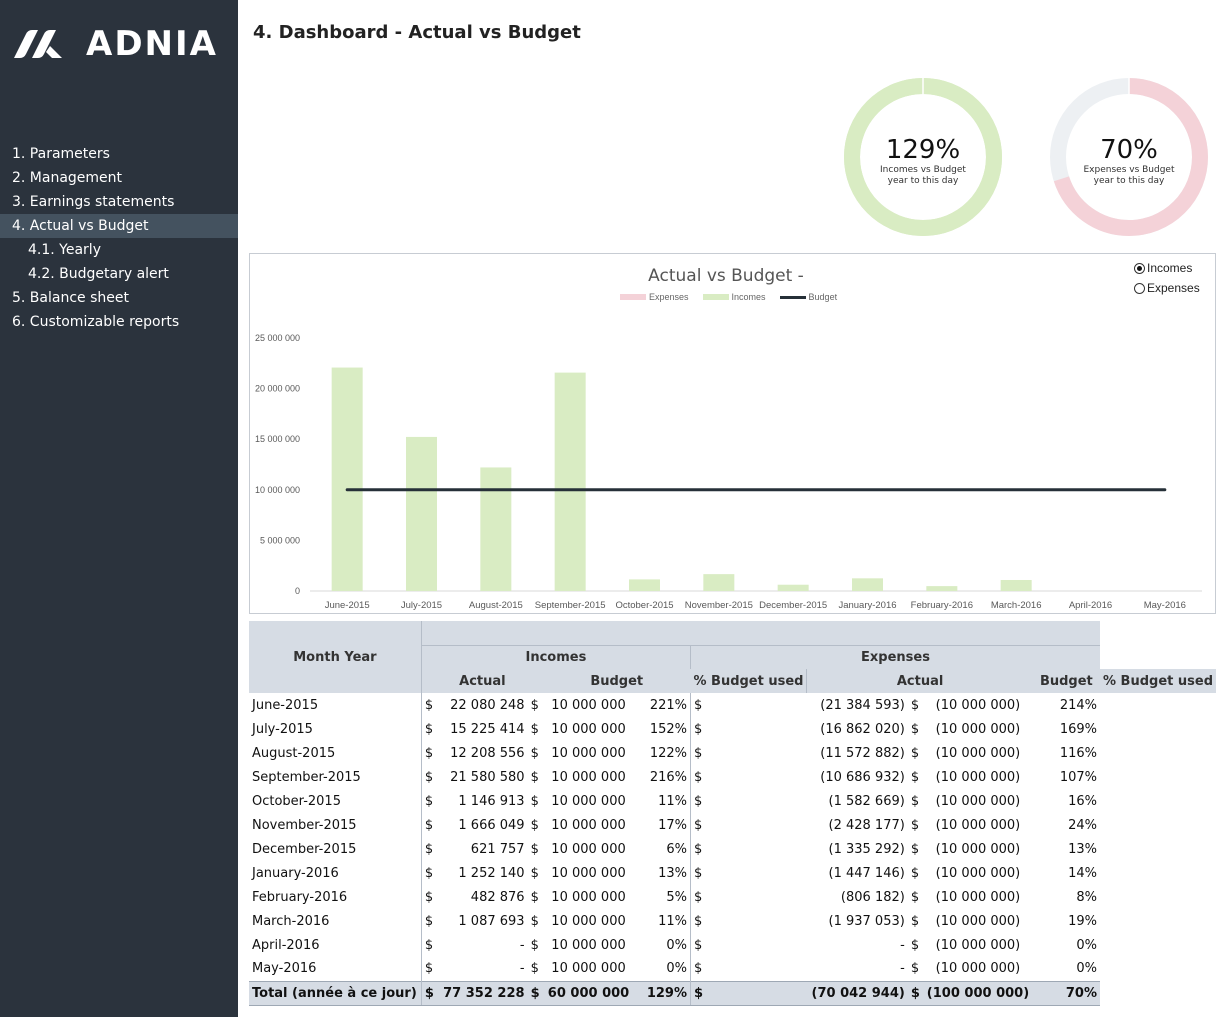  I want to click on legend-label-incomes: Incomes, so click(748, 297).